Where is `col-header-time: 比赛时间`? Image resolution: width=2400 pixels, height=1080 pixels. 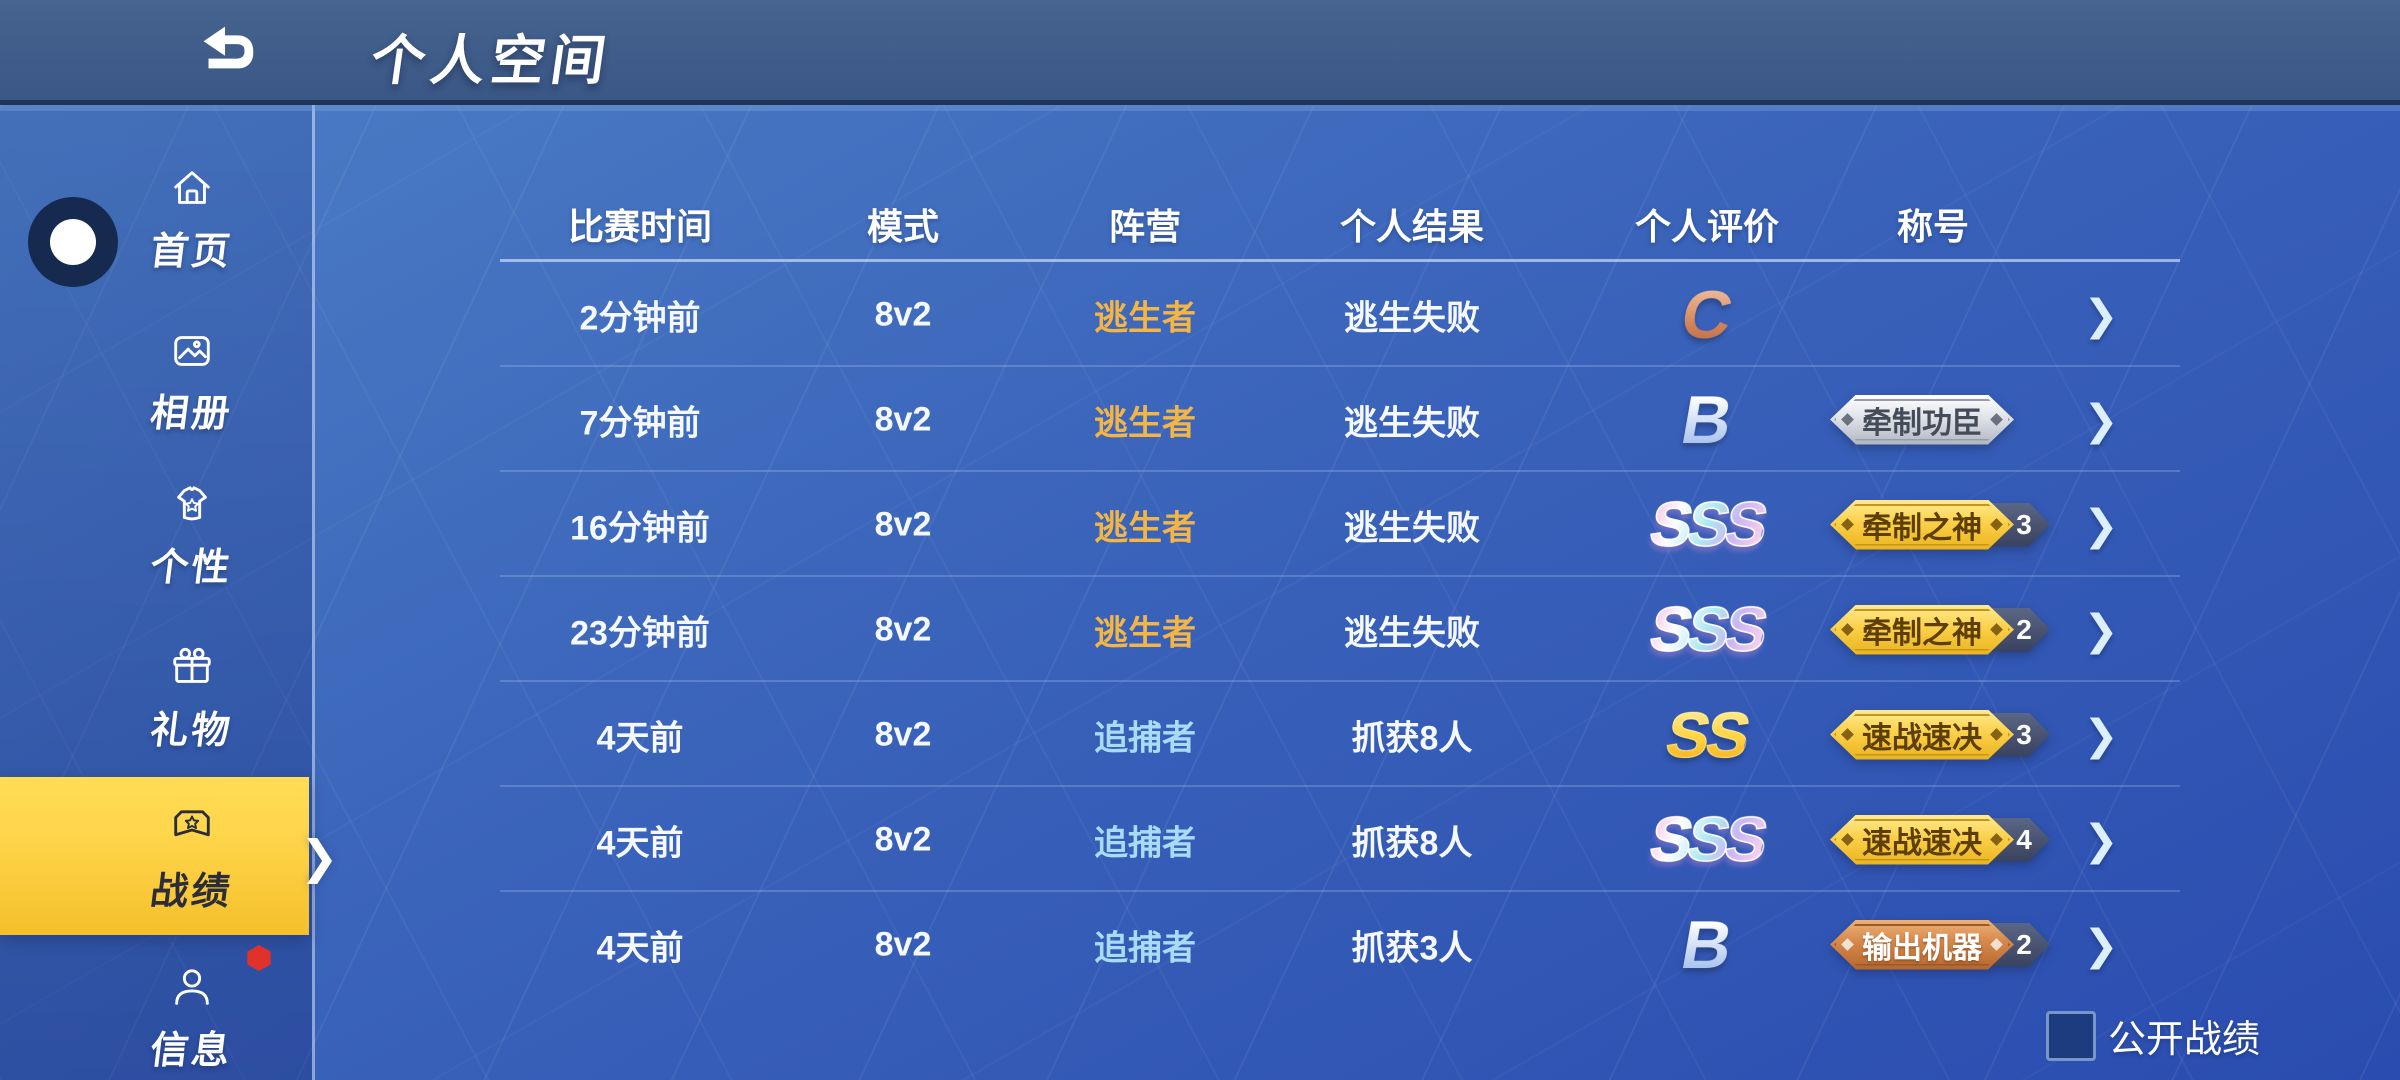
col-header-time: 比赛时间 is located at coordinates (640, 226).